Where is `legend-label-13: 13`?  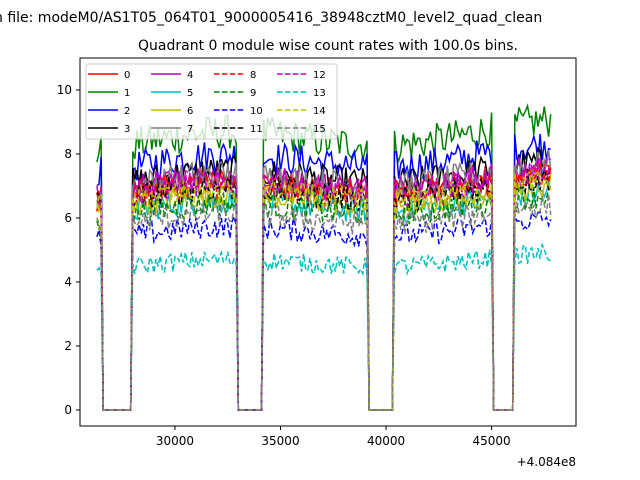 legend-label-13: 13 is located at coordinates (319, 93).